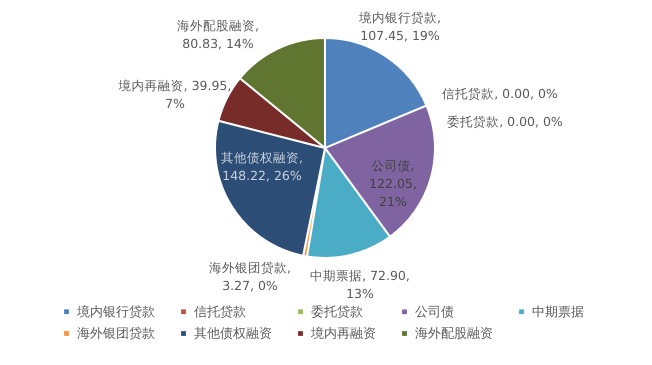 The height and width of the screenshot is (365, 652). Describe the element at coordinates (500, 93) in the screenshot. I see `text: 信托贷款, 0.00, 0%` at that location.